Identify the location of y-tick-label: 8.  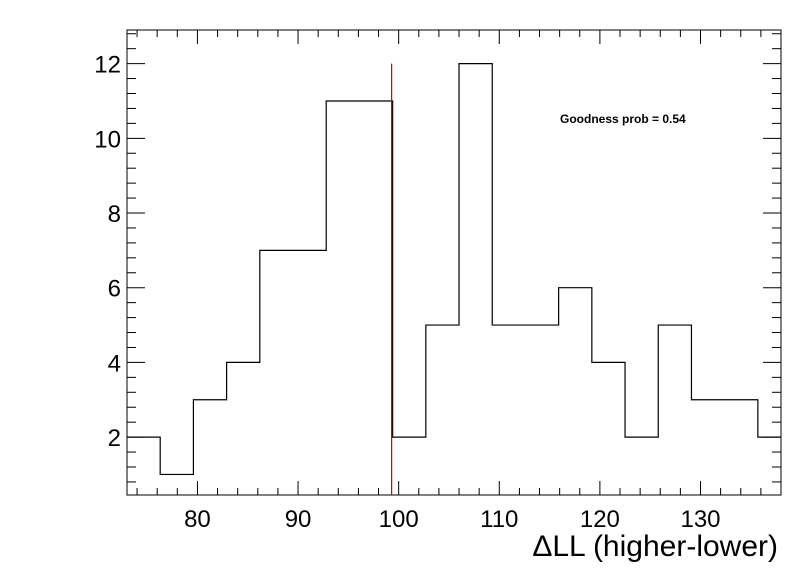
(114, 214).